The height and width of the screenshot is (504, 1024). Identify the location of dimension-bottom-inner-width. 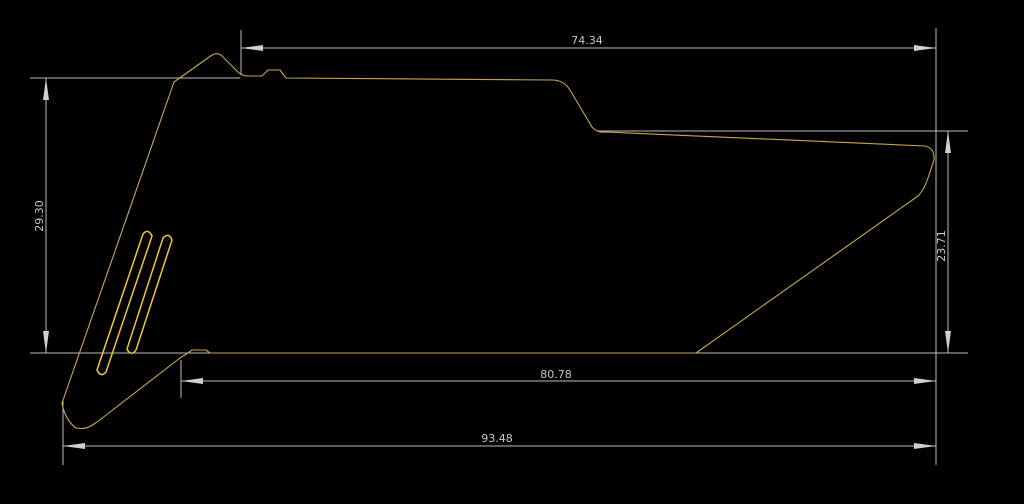
(558, 381).